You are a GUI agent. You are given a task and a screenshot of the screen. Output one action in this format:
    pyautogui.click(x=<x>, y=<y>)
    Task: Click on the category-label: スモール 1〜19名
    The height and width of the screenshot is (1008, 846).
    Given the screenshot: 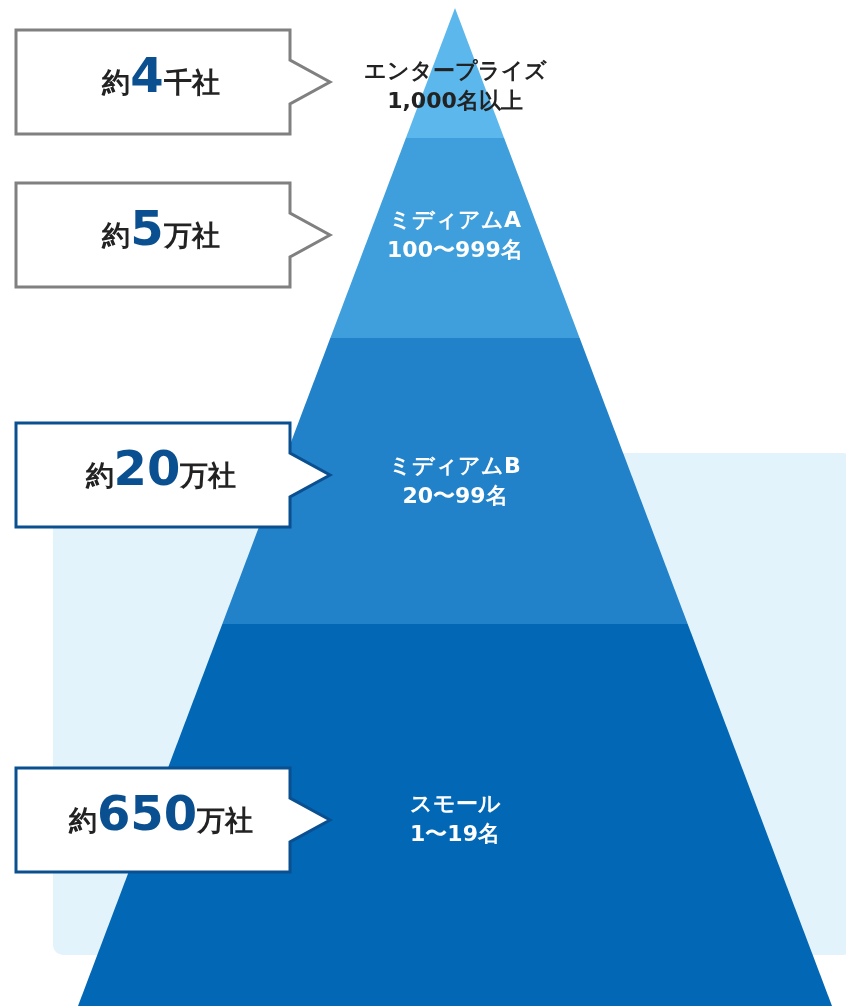 What is the action you would take?
    pyautogui.click(x=455, y=818)
    